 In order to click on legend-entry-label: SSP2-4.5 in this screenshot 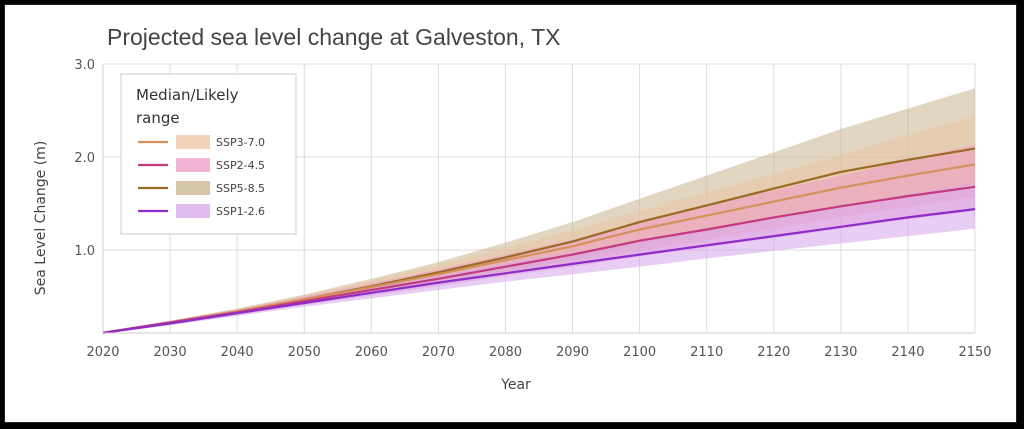, I will do `click(240, 165)`.